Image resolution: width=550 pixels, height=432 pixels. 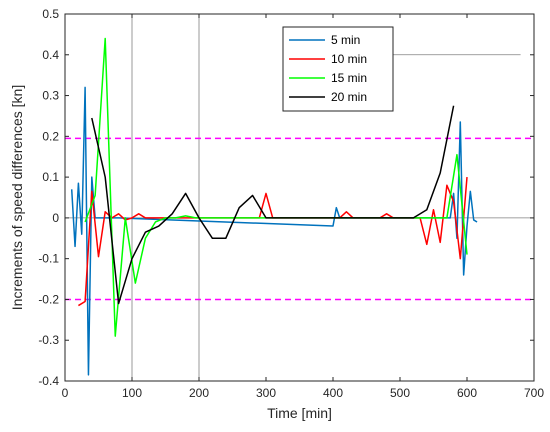 I want to click on x-tick-label: 700, so click(x=534, y=393).